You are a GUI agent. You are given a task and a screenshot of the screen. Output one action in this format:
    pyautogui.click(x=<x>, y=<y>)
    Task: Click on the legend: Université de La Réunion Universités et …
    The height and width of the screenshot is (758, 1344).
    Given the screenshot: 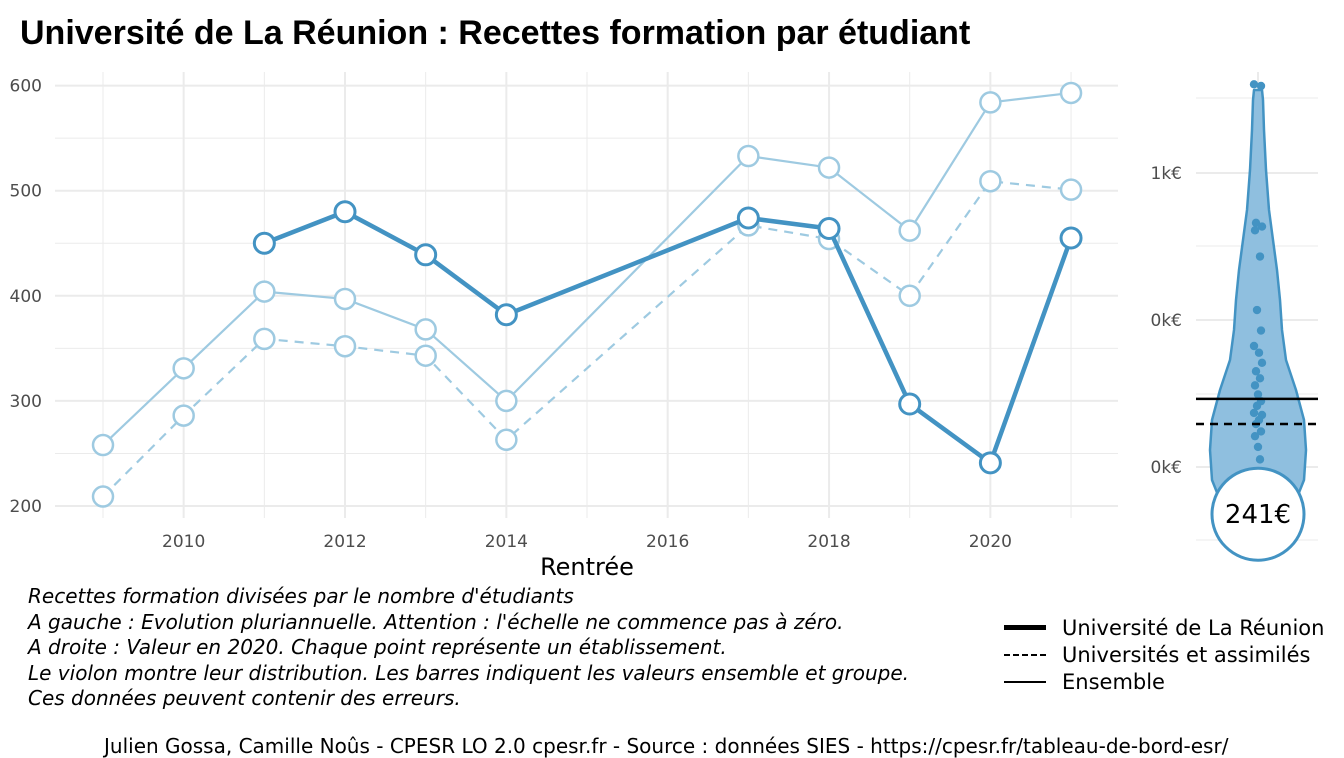 What is the action you would take?
    pyautogui.click(x=1164, y=654)
    